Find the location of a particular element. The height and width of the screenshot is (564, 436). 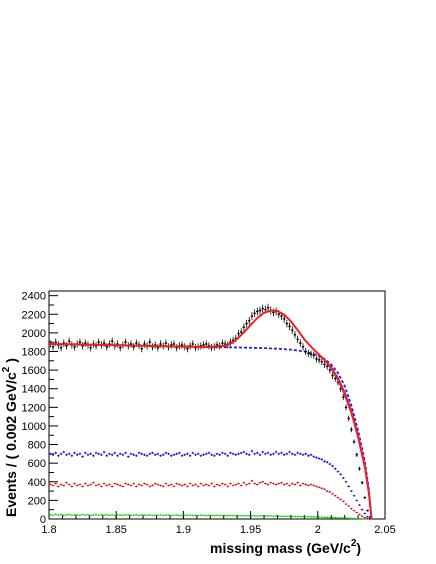

y-tick-label: 400 is located at coordinates (37, 483).